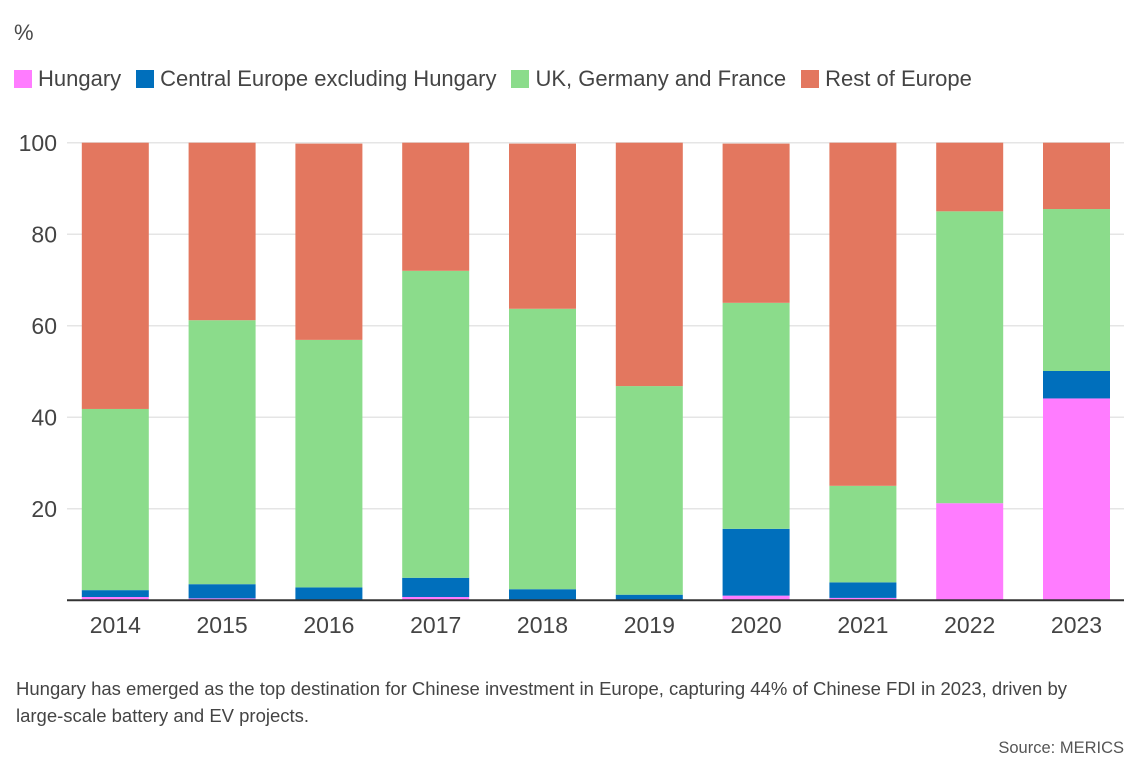 The width and height of the screenshot is (1140, 779). I want to click on bar-segment-central-europe-excluding-hungary-2015, so click(222, 591).